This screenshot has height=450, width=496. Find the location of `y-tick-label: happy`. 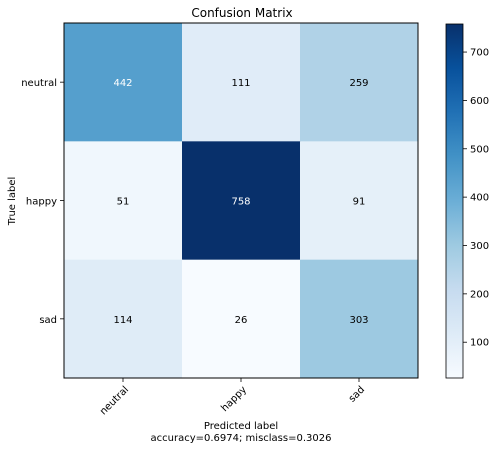

y-tick-label: happy is located at coordinates (41, 202).